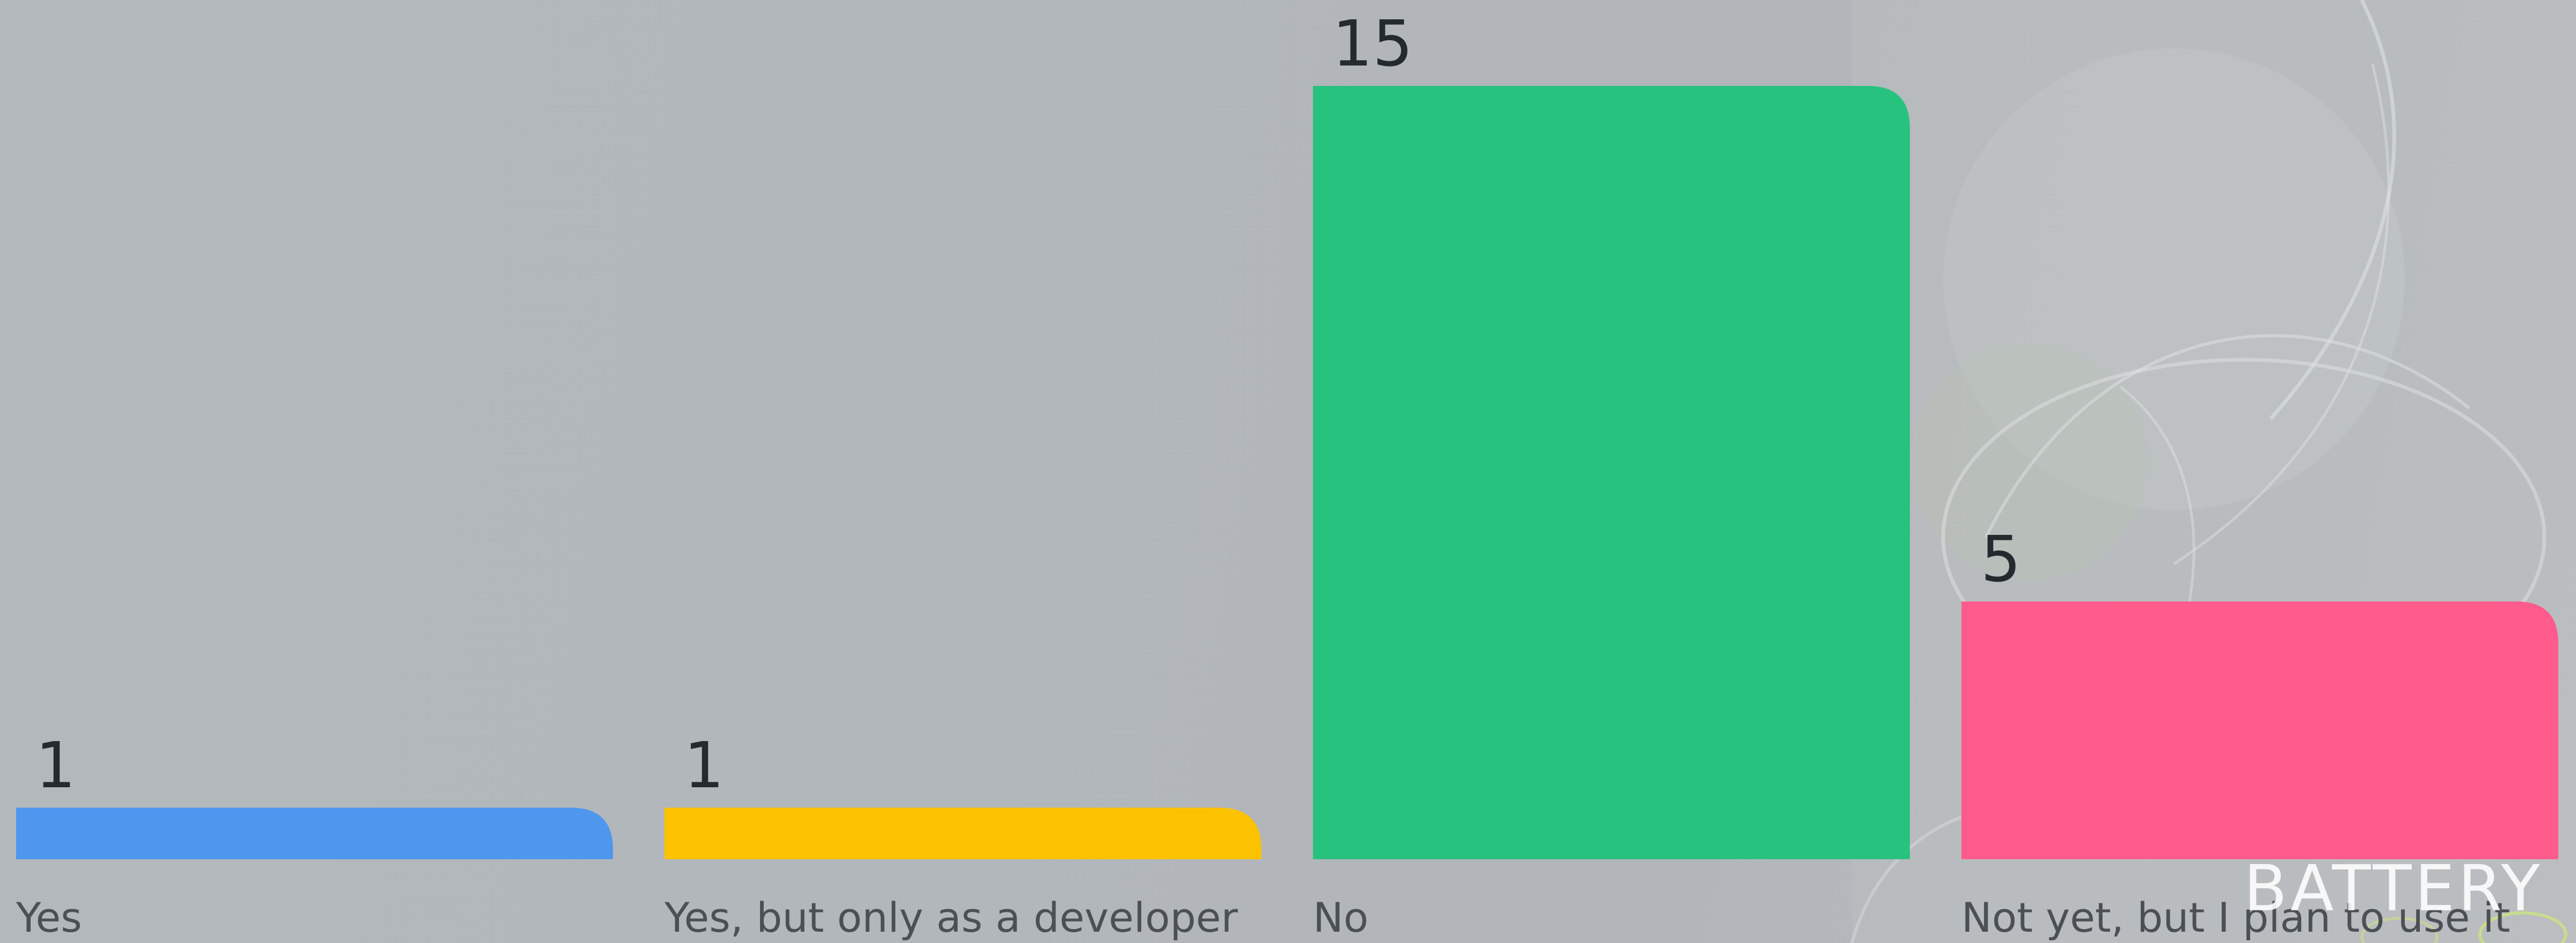 The width and height of the screenshot is (2576, 943). Describe the element at coordinates (951, 917) in the screenshot. I see `category-label-2: Yes, but only as a developer` at that location.